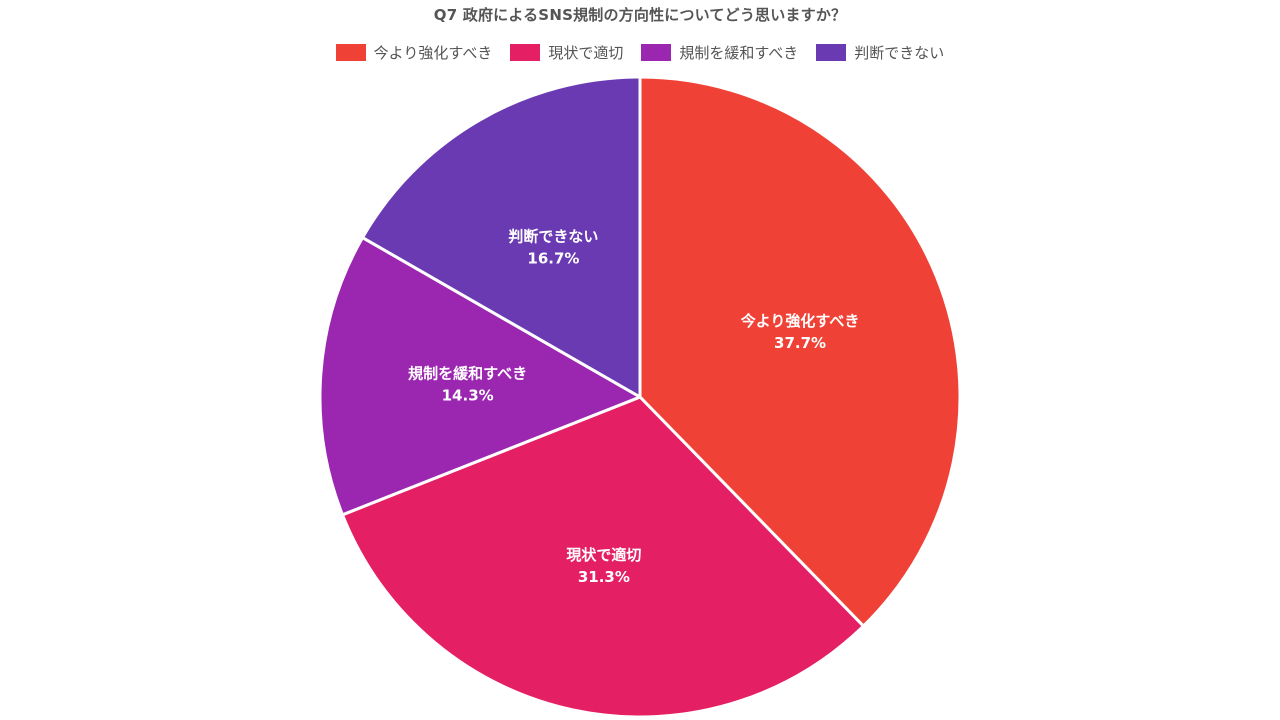 The height and width of the screenshot is (720, 1280). I want to click on legend-item-relax: 規制を緩和すべき, so click(719, 52).